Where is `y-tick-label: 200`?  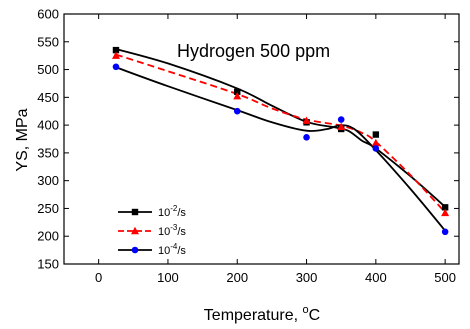 y-tick-label: 200 is located at coordinates (48, 236).